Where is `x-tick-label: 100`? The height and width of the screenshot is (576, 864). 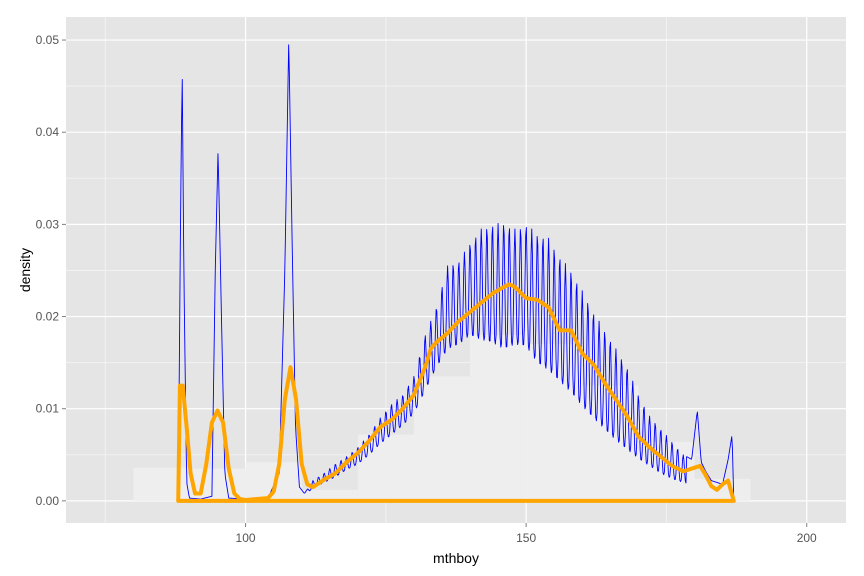
x-tick-label: 100 is located at coordinates (246, 538).